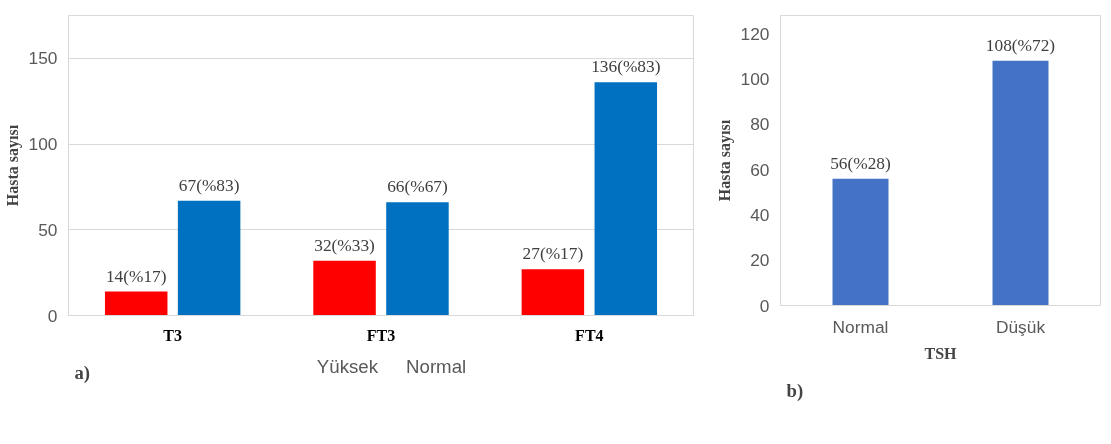 This screenshot has width=1111, height=444. Describe the element at coordinates (941, 353) in the screenshot. I see `x-axis-title: TSH` at that location.